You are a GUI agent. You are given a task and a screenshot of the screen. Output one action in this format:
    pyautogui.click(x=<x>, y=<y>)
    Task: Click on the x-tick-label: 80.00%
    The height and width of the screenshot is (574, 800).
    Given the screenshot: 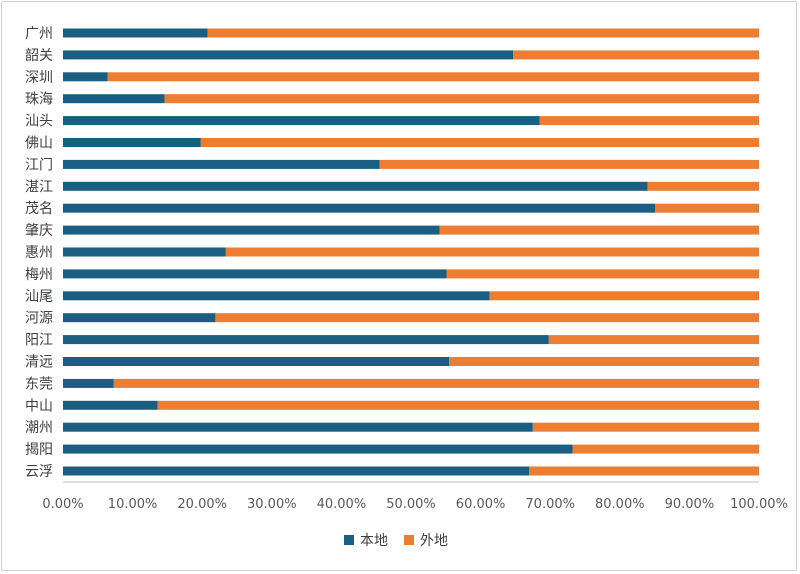 What is the action you would take?
    pyautogui.click(x=620, y=504)
    